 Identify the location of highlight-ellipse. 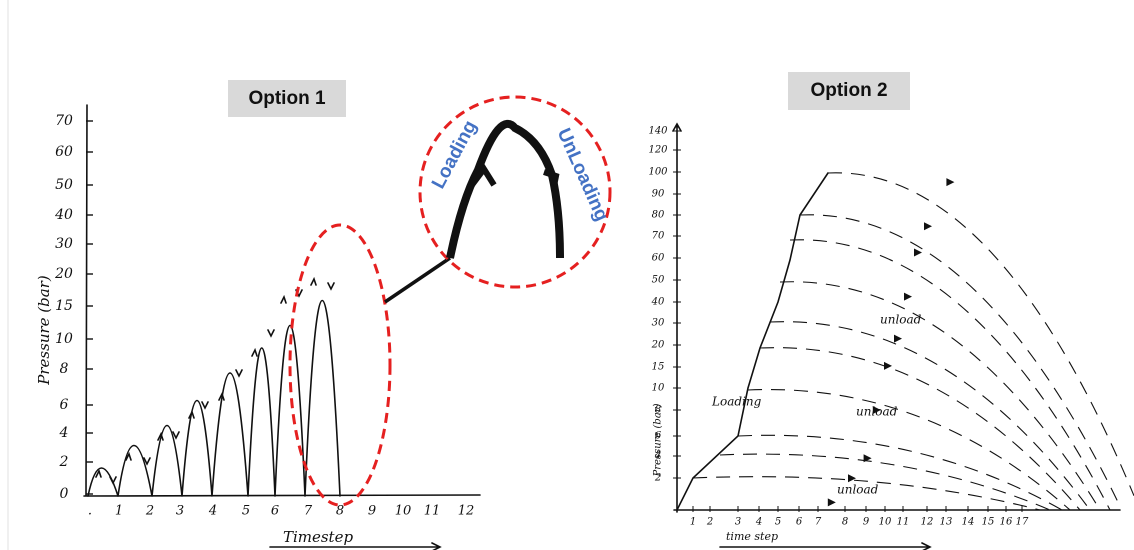
(340, 365).